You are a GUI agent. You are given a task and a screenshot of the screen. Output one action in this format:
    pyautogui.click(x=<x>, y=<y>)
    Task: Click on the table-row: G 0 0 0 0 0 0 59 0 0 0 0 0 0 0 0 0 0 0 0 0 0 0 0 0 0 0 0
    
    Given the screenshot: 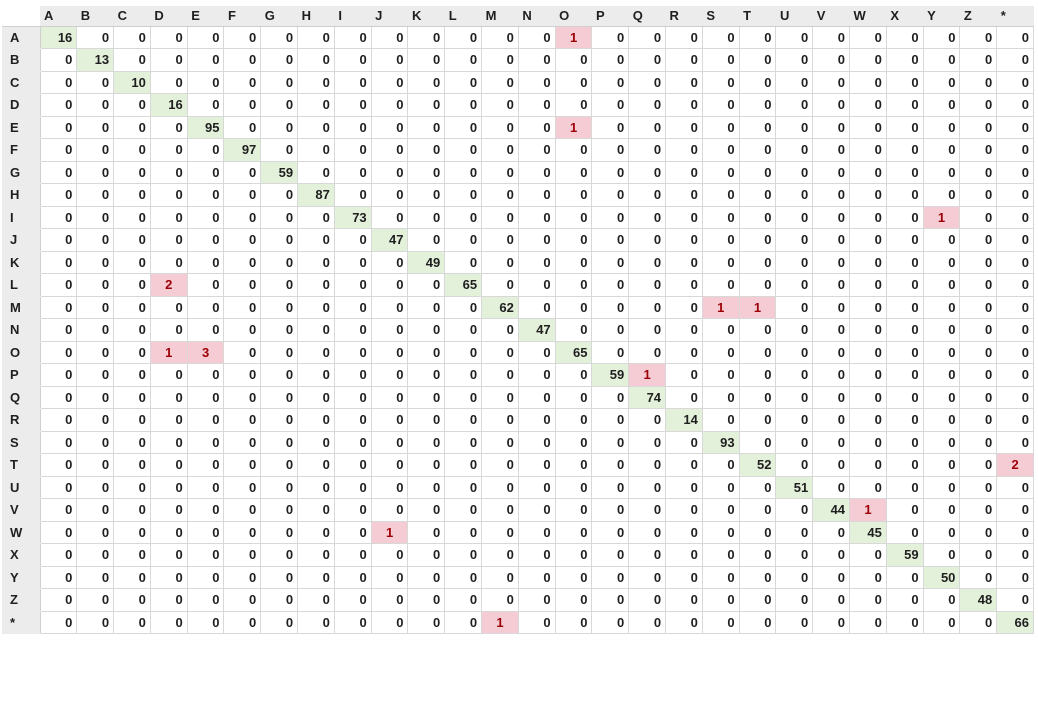 What is the action you would take?
    pyautogui.click(x=518, y=172)
    